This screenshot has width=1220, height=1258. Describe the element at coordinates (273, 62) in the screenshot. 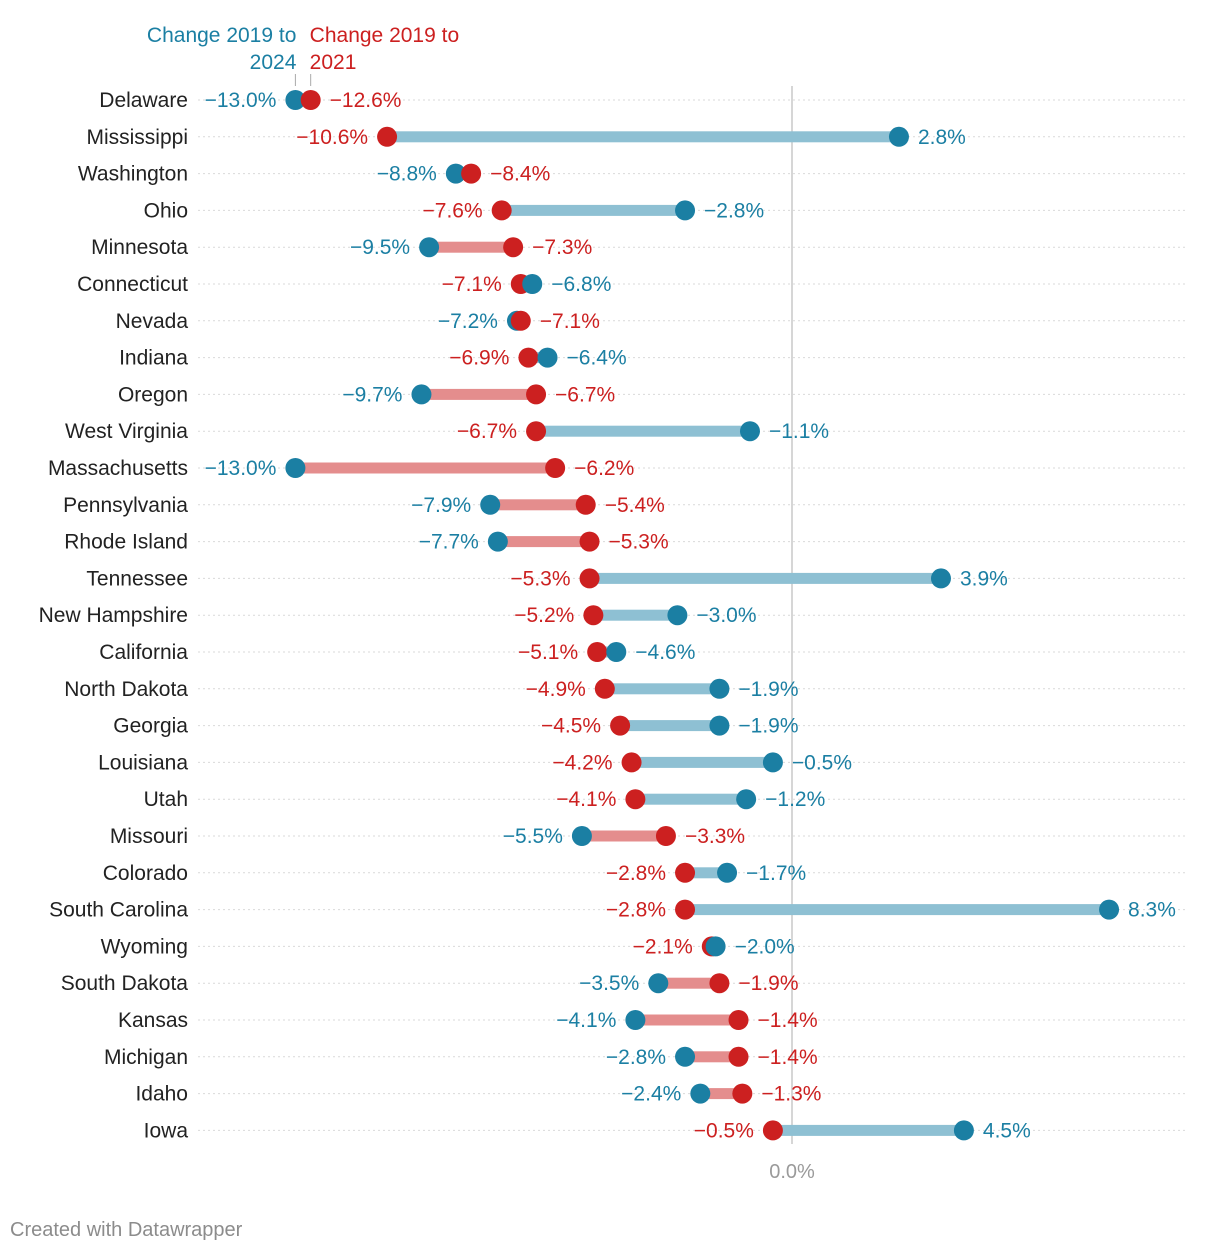

I see `legend-2024-line: 2024` at that location.